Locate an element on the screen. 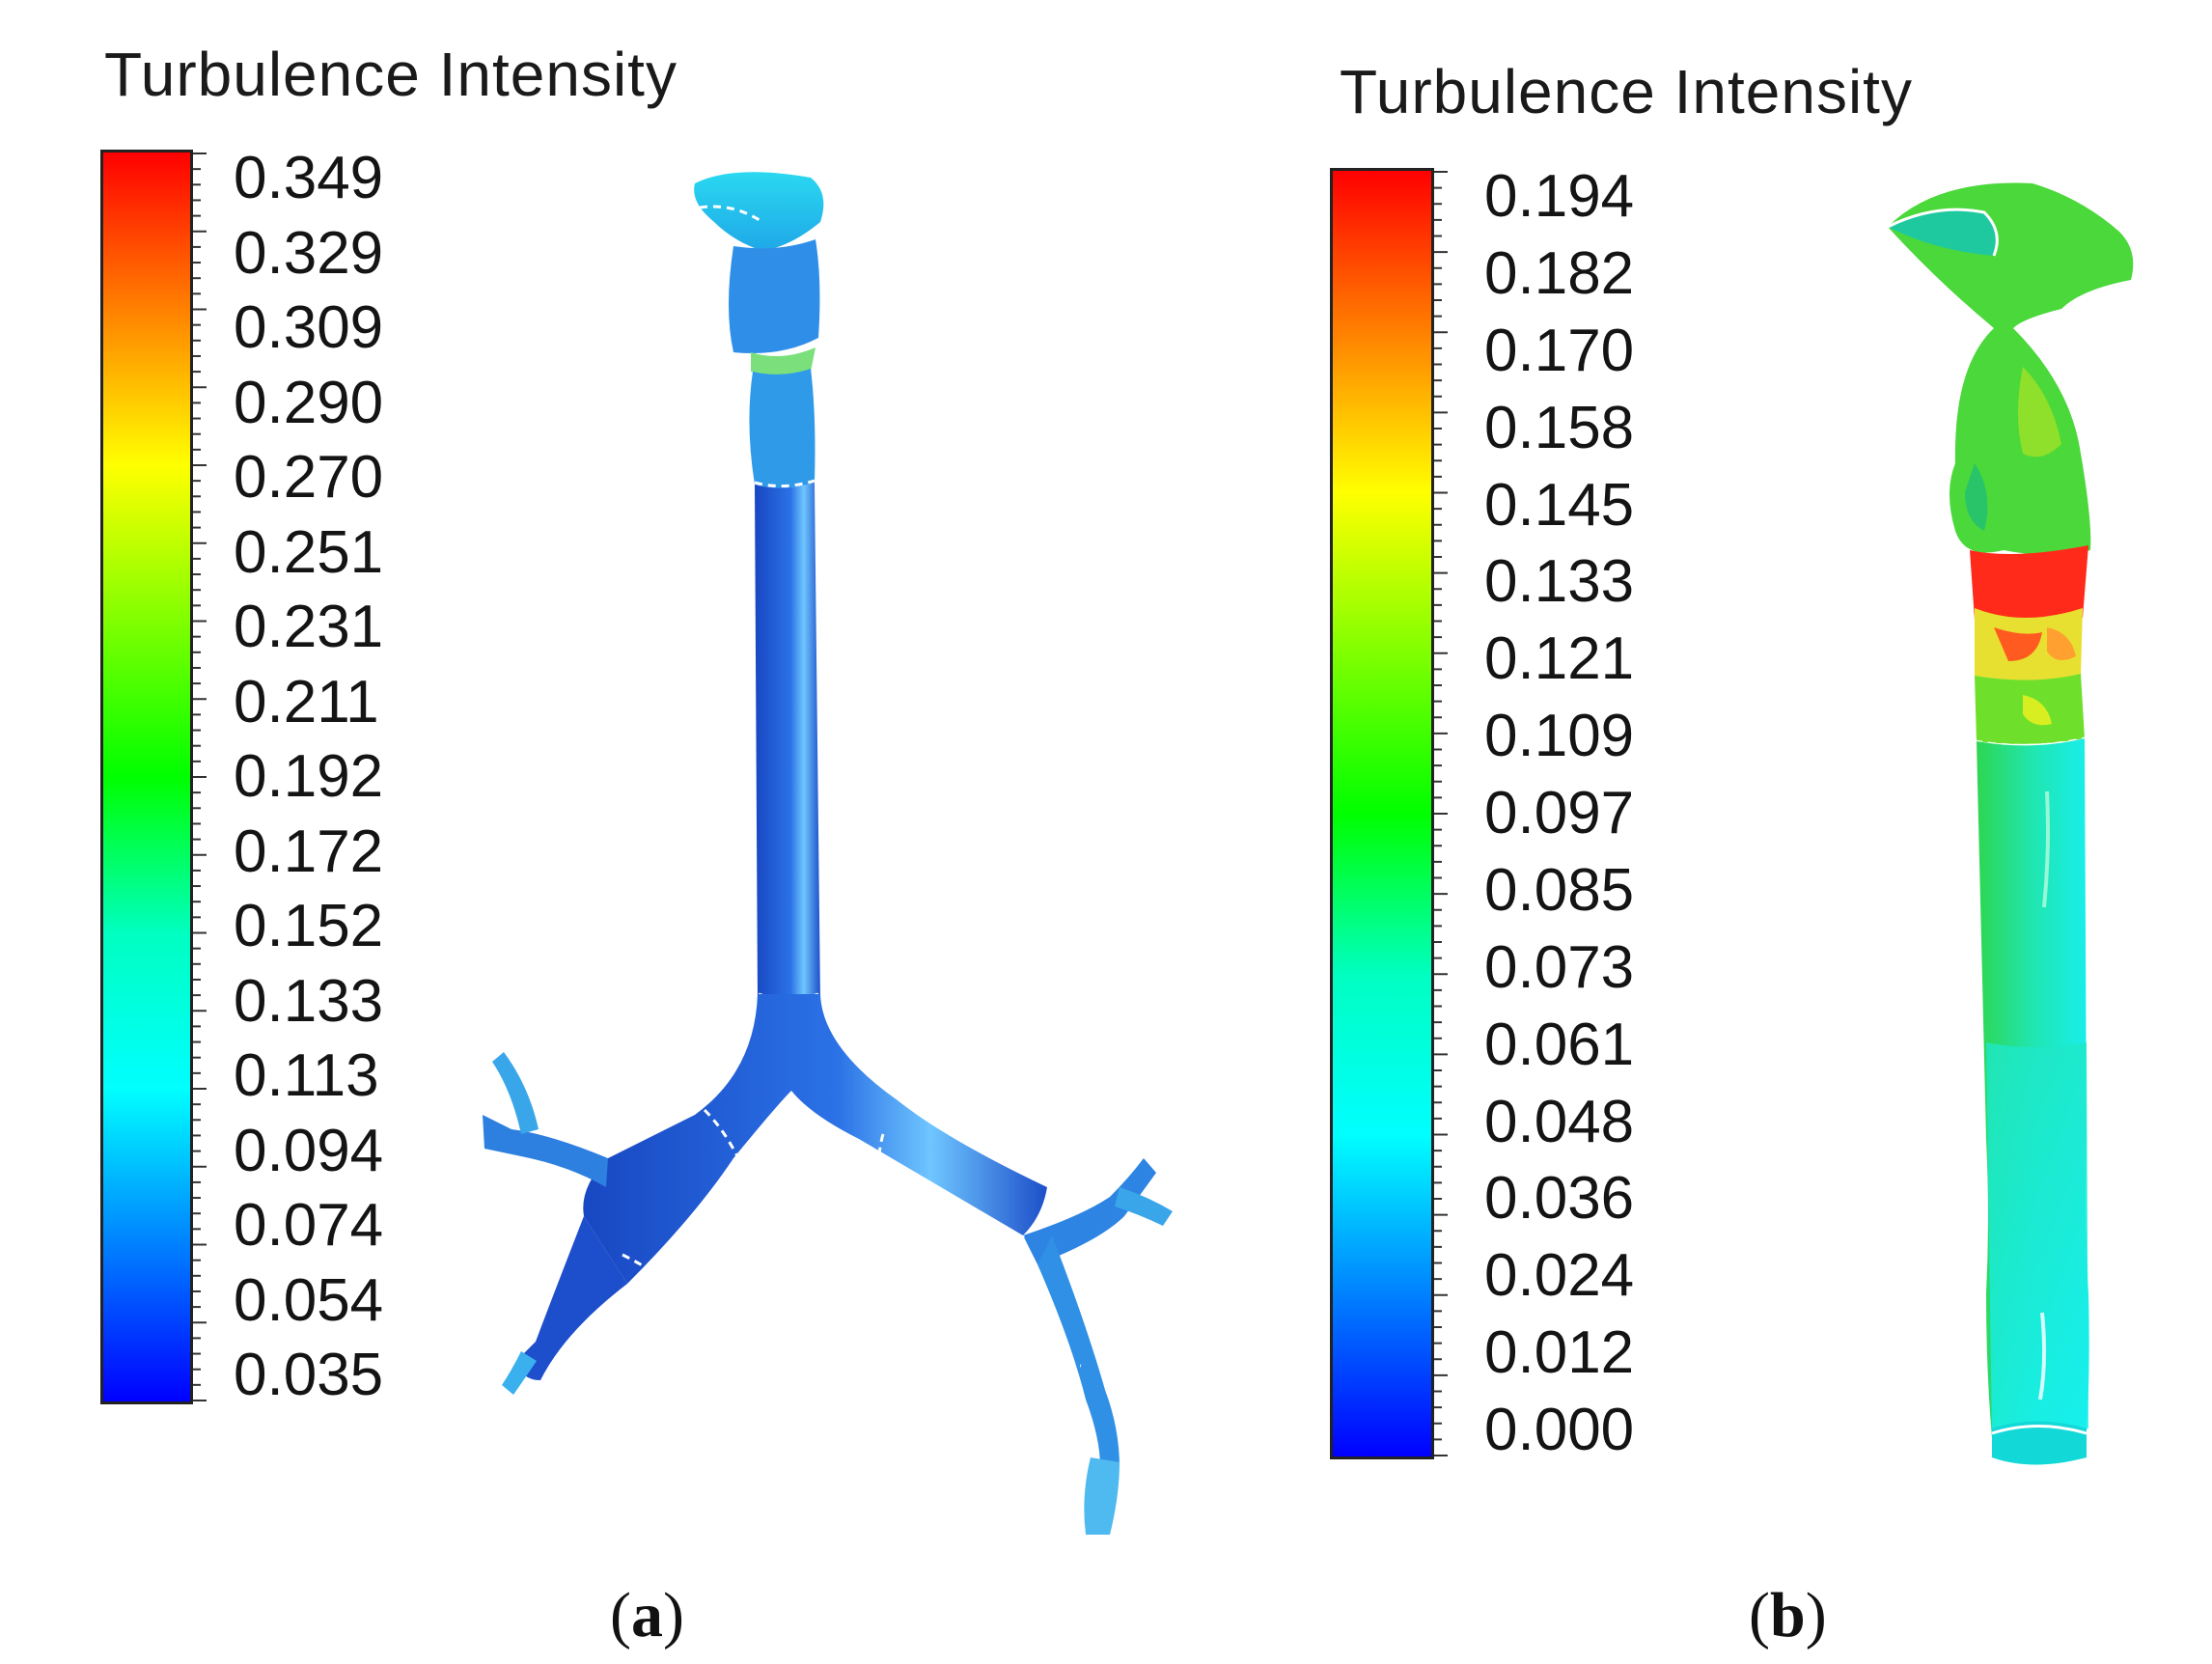 The height and width of the screenshot is (1664, 2212). colorbar-tick-label: 0.097 is located at coordinates (1559, 813).